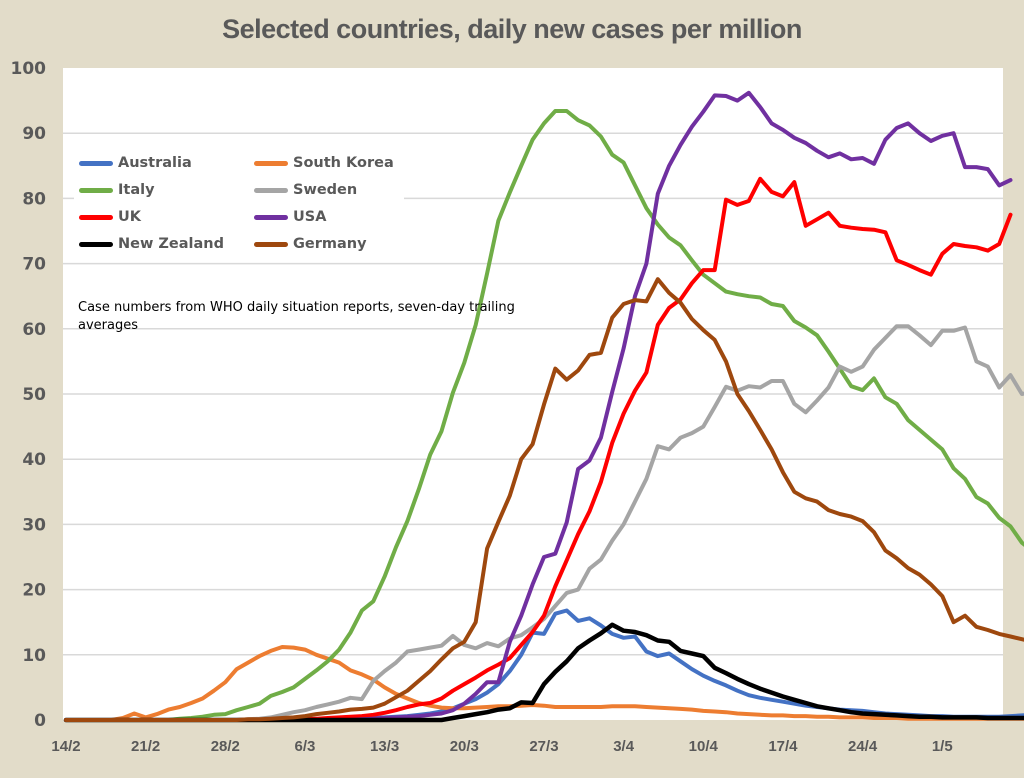 The height and width of the screenshot is (778, 1024). Describe the element at coordinates (34, 134) in the screenshot. I see `y-tick-label: 90` at that location.